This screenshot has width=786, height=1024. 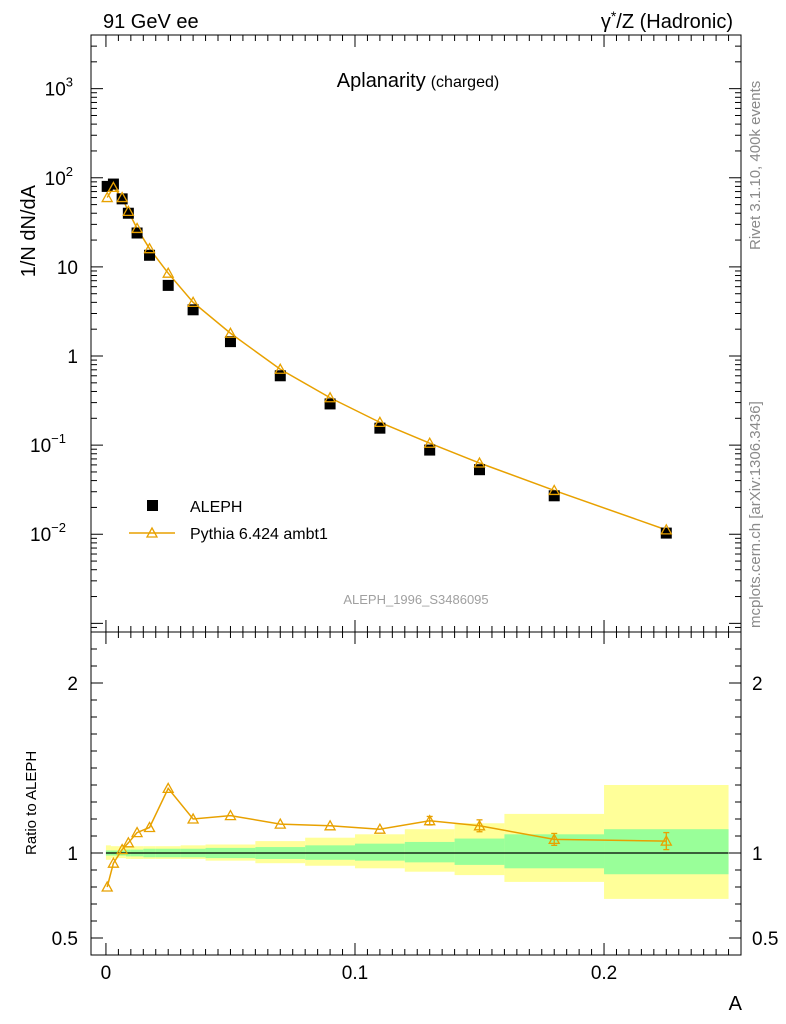 I want to click on side-text-bottom: mcplots.cern.ch [arXiv:1306.3436], so click(x=755, y=514).